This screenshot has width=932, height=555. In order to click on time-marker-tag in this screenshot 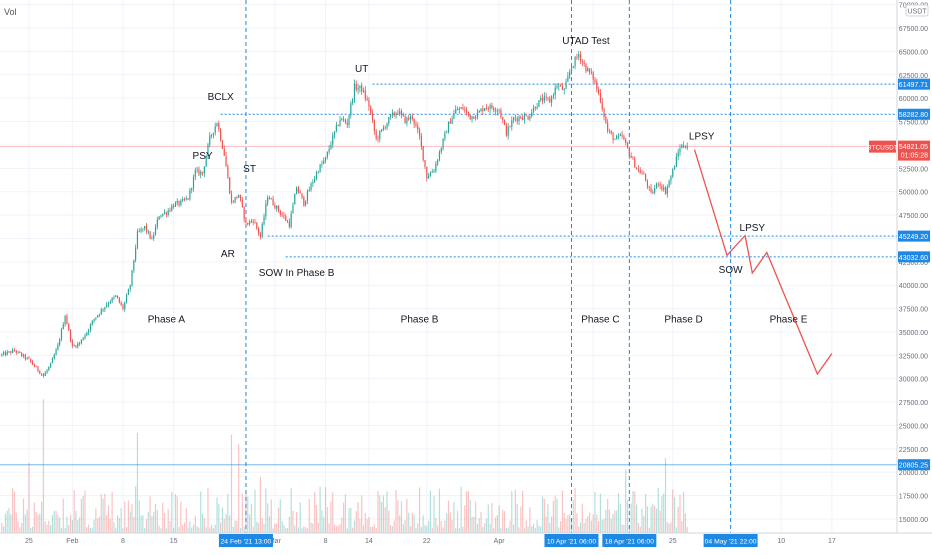, I will do `click(245, 540)`.